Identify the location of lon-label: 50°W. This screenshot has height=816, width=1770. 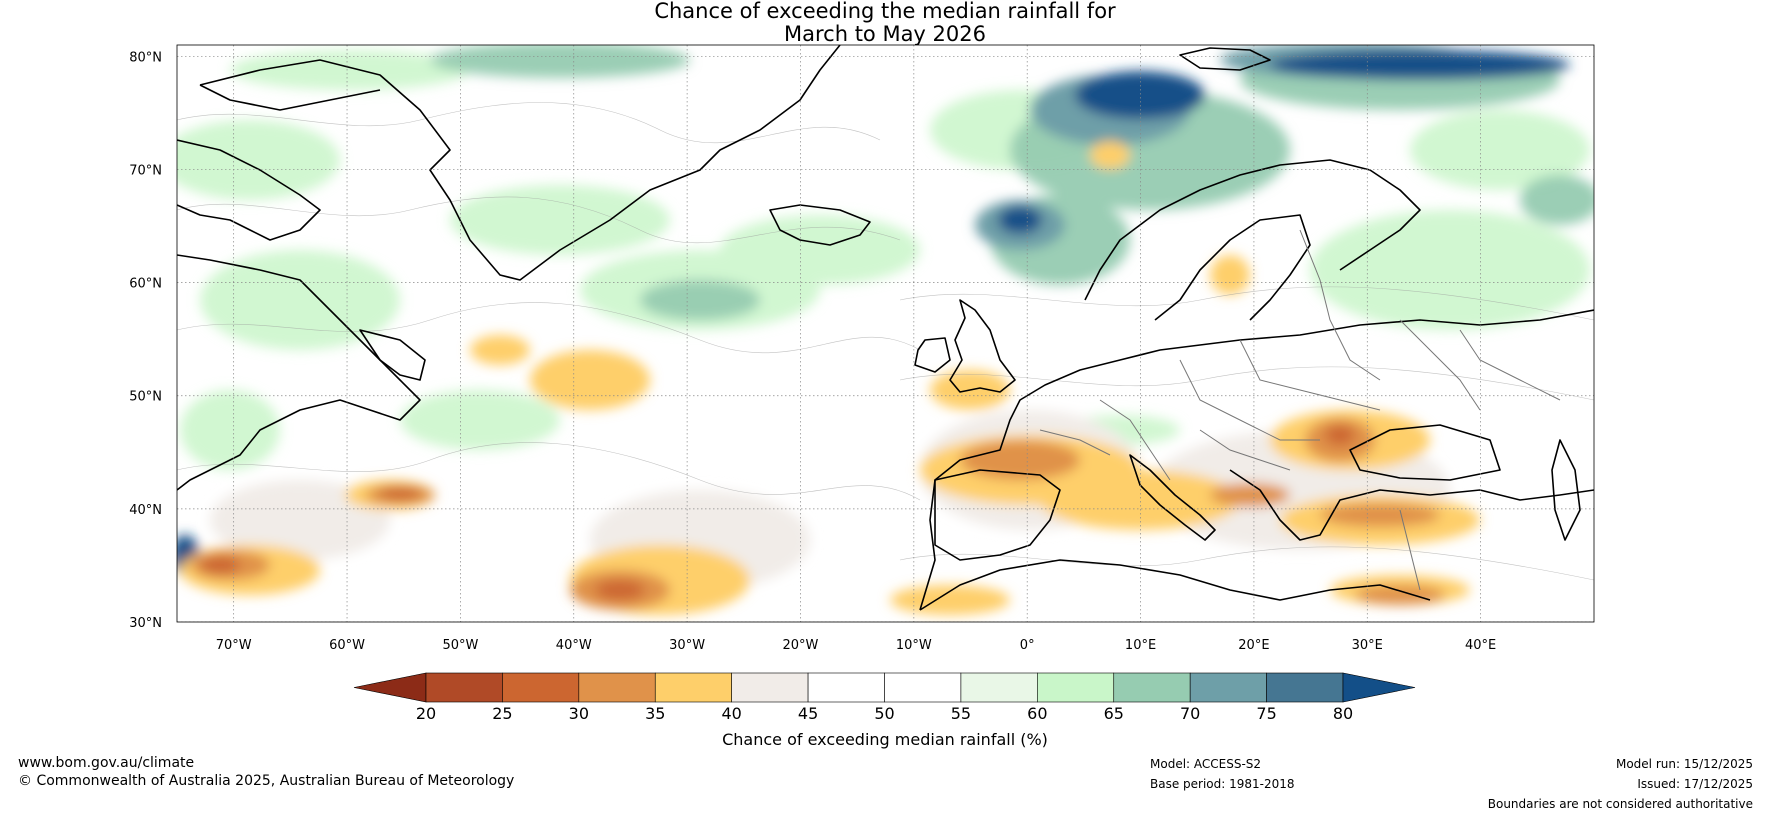
(460, 645).